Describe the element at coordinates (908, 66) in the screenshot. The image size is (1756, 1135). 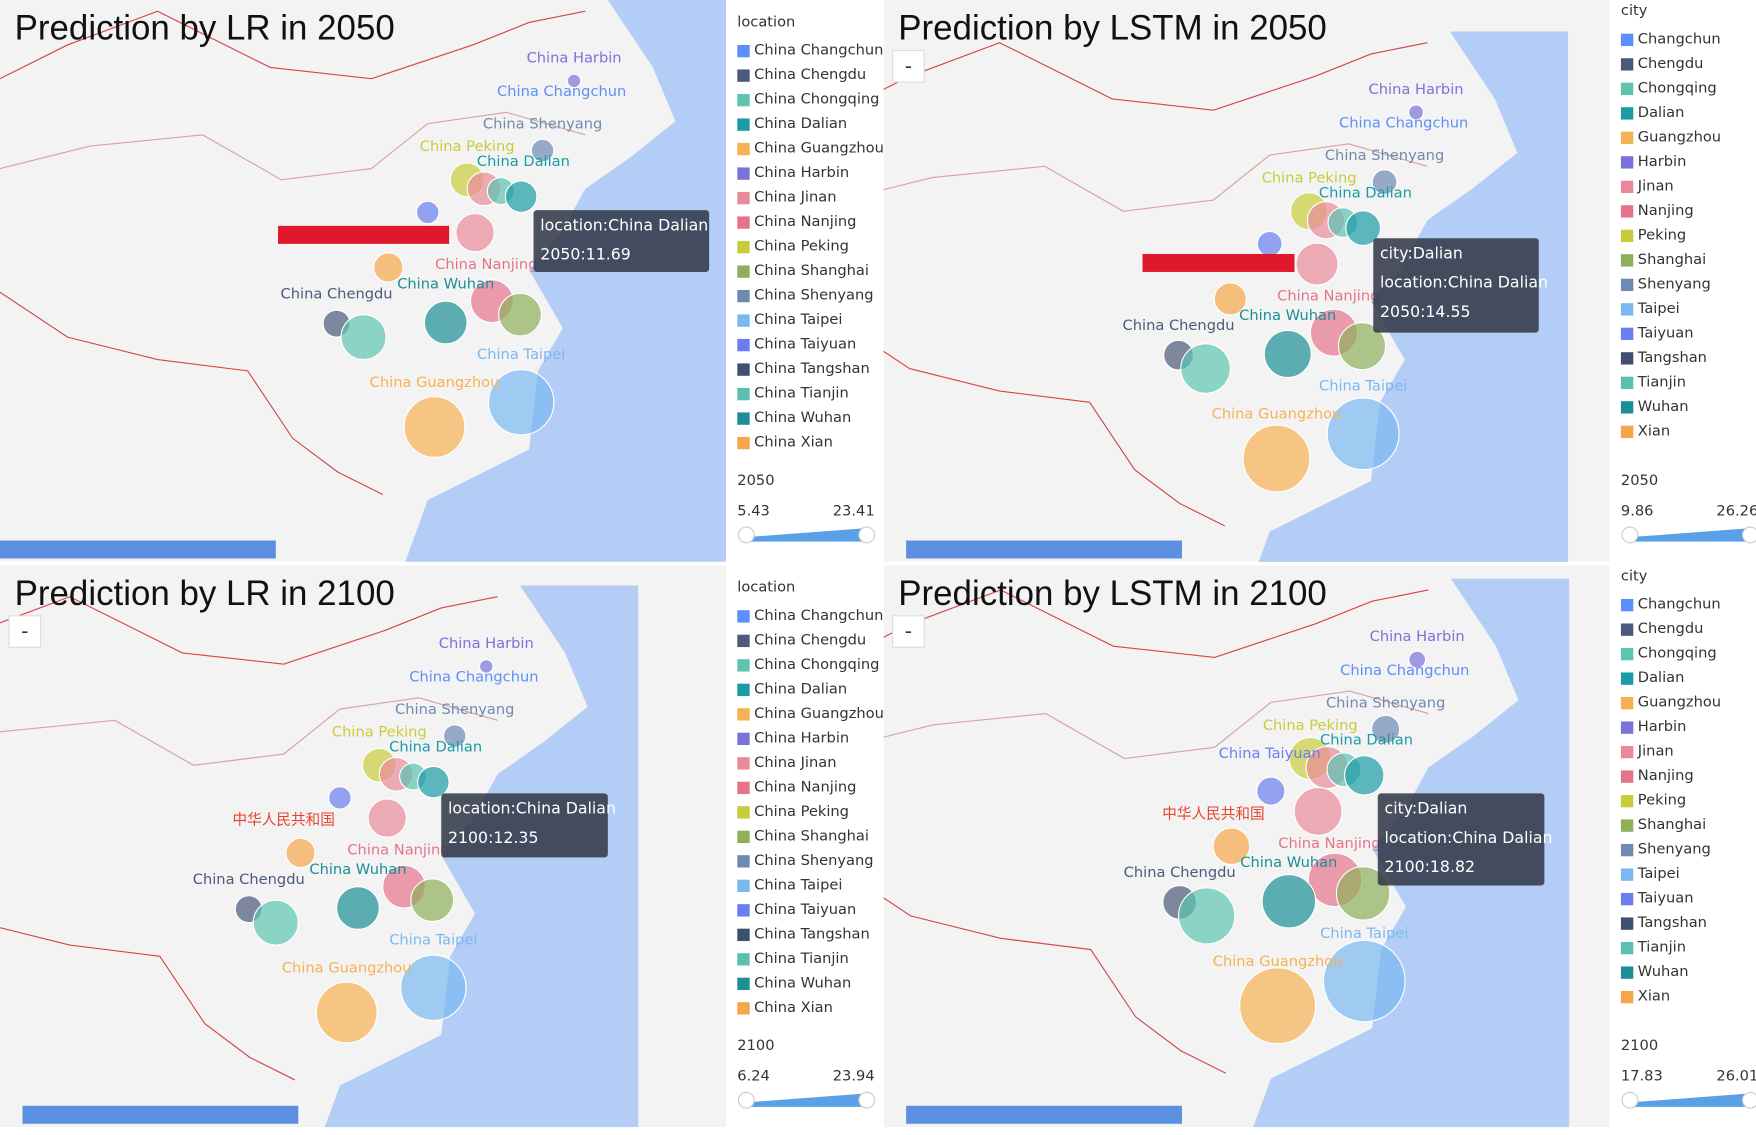
I see `zoom-button` at that location.